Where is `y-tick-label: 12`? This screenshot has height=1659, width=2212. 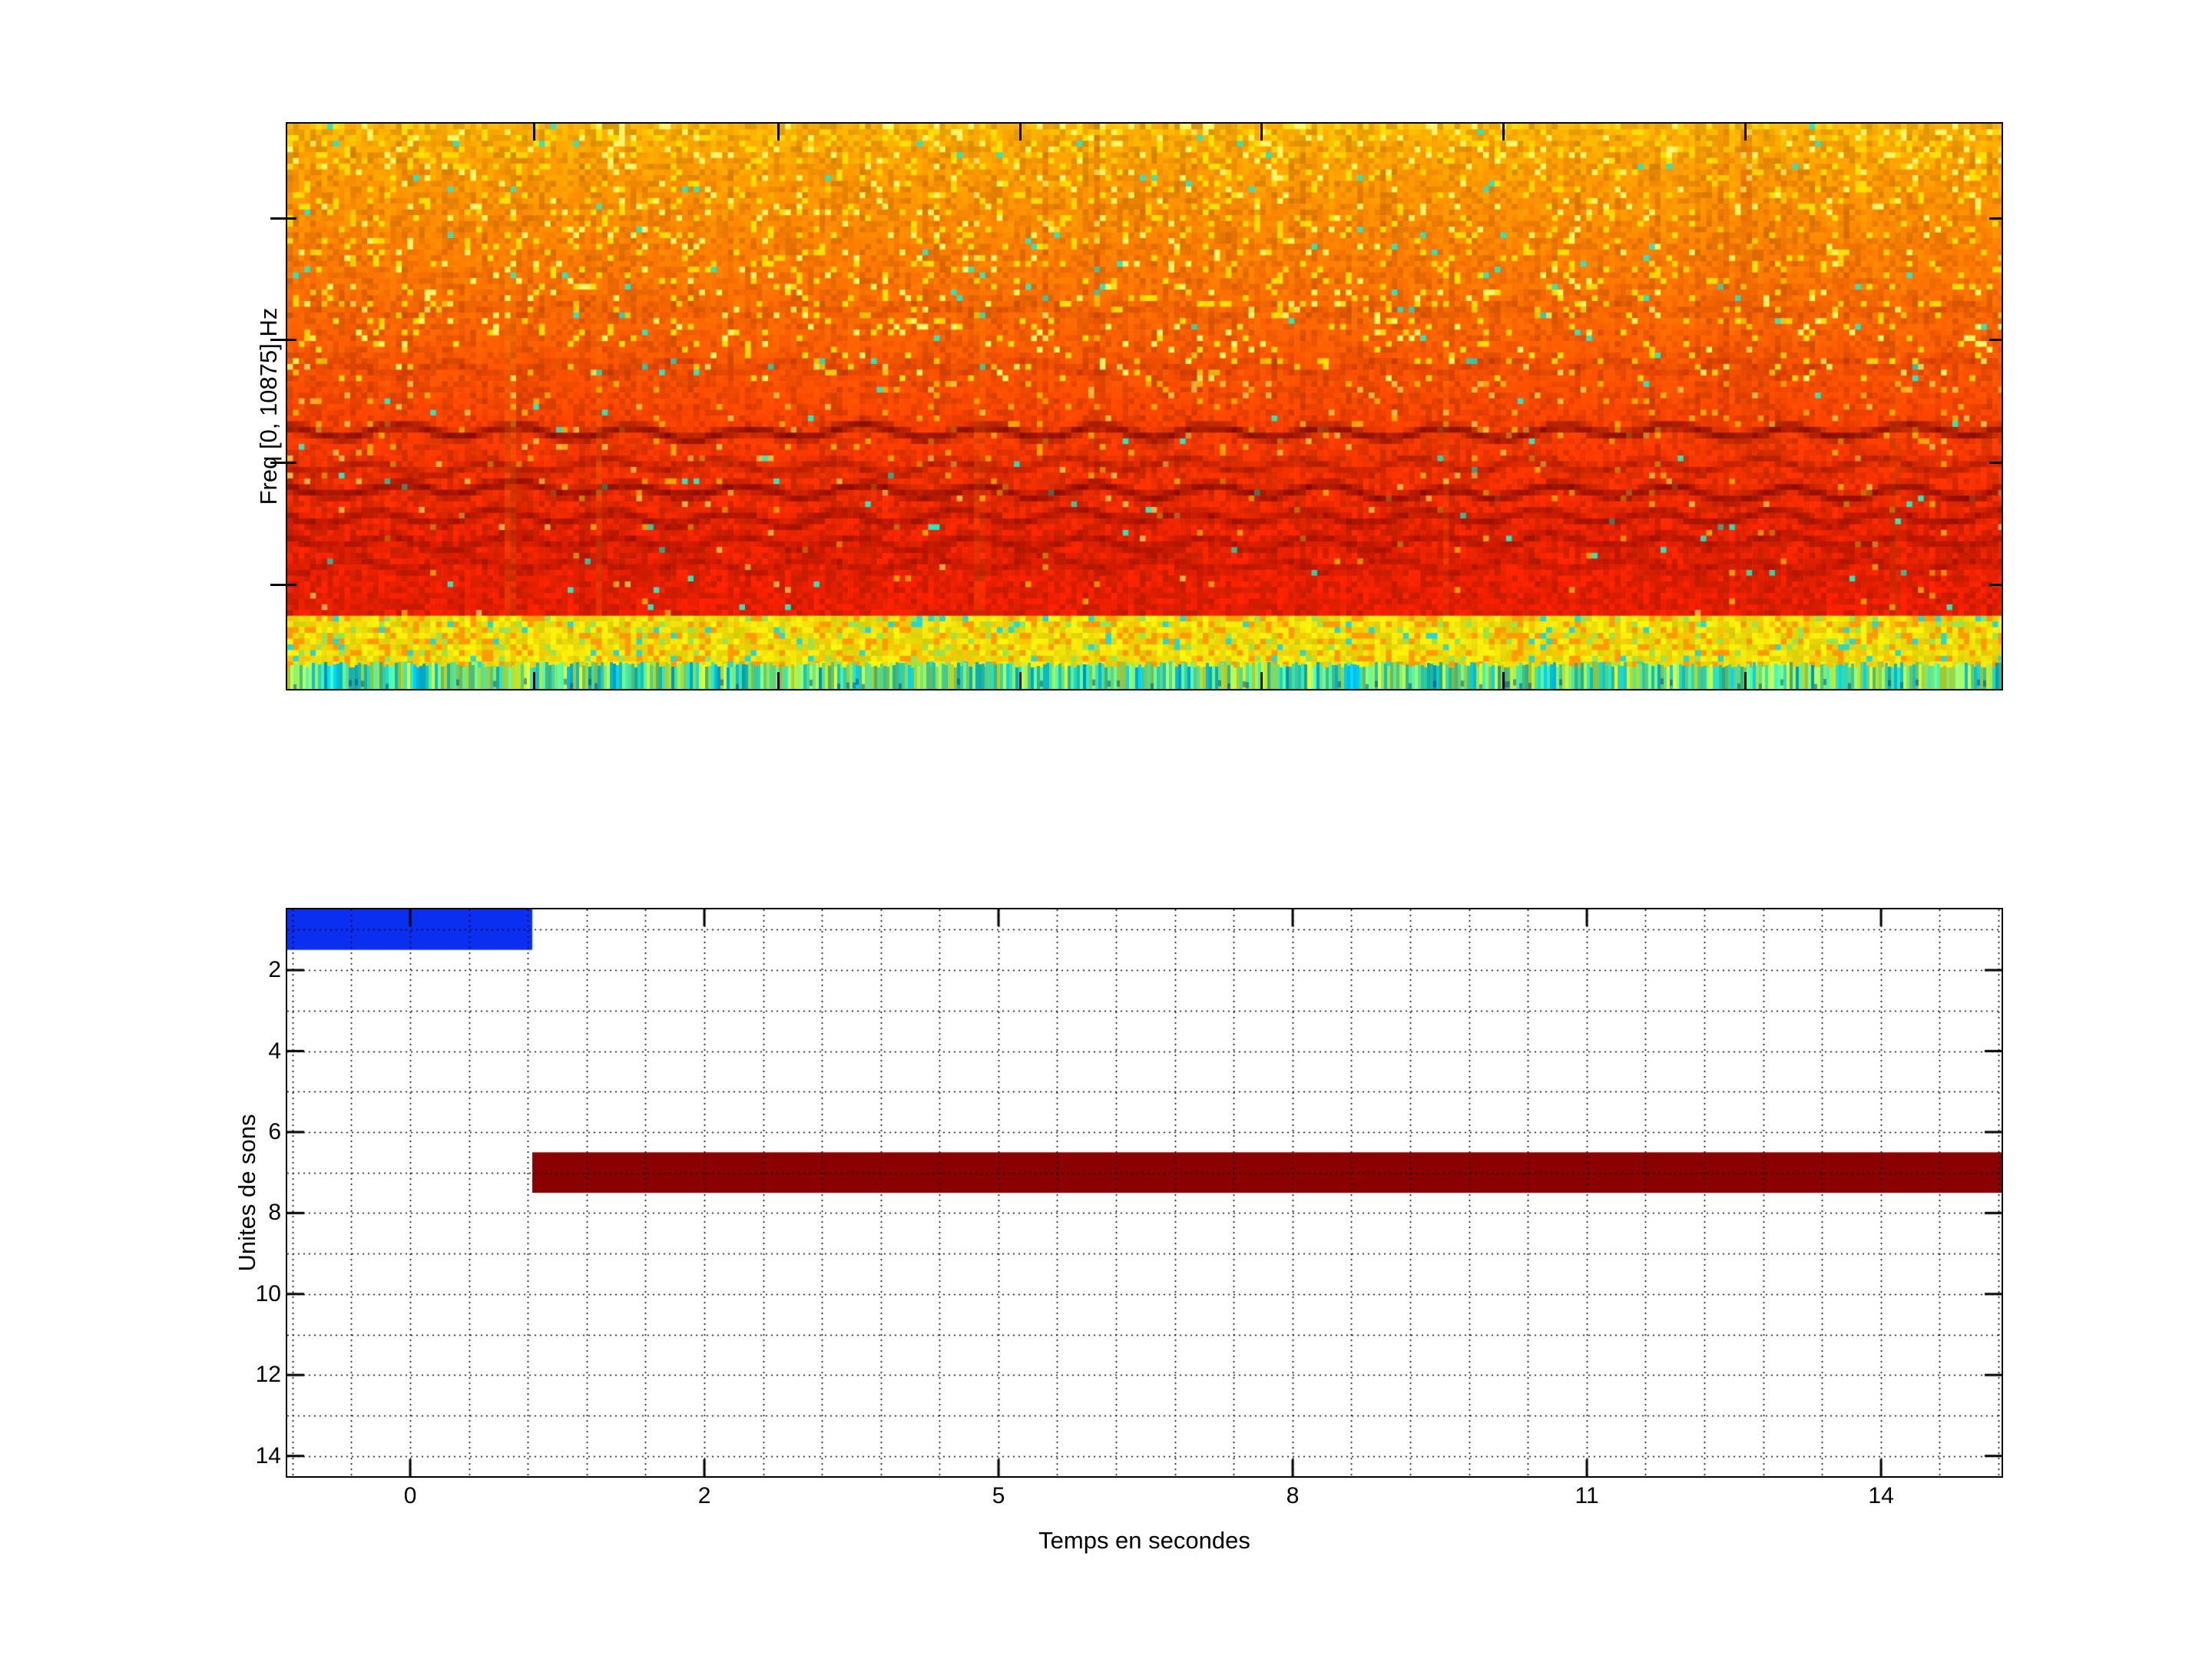
y-tick-label: 12 is located at coordinates (268, 1375).